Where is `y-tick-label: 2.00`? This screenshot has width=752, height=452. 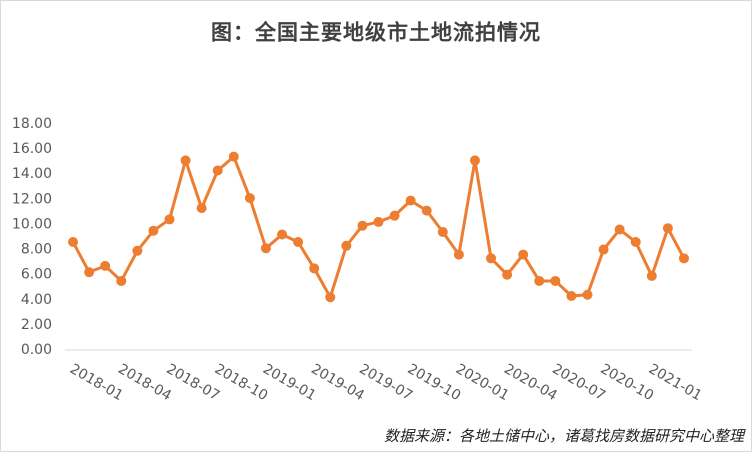 y-tick-label: 2.00 is located at coordinates (36, 325).